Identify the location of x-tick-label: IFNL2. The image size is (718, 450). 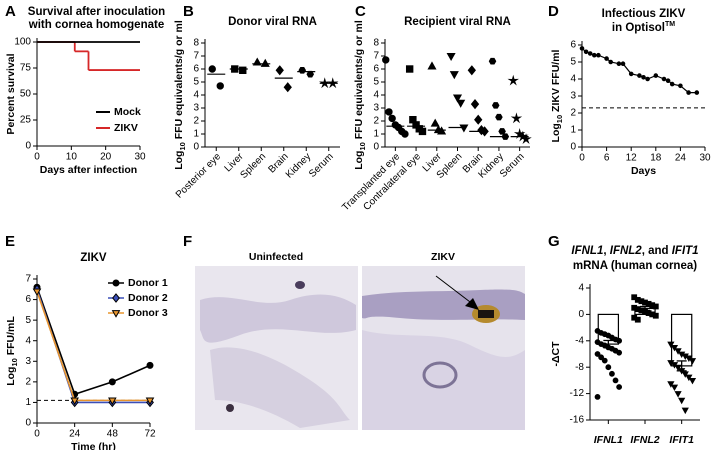
(644, 440).